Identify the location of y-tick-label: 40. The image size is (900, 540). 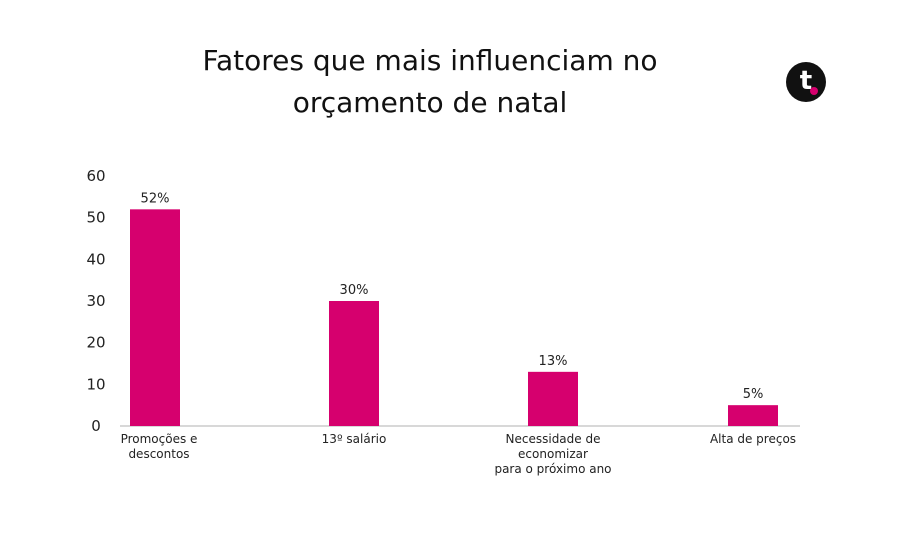
(95, 259).